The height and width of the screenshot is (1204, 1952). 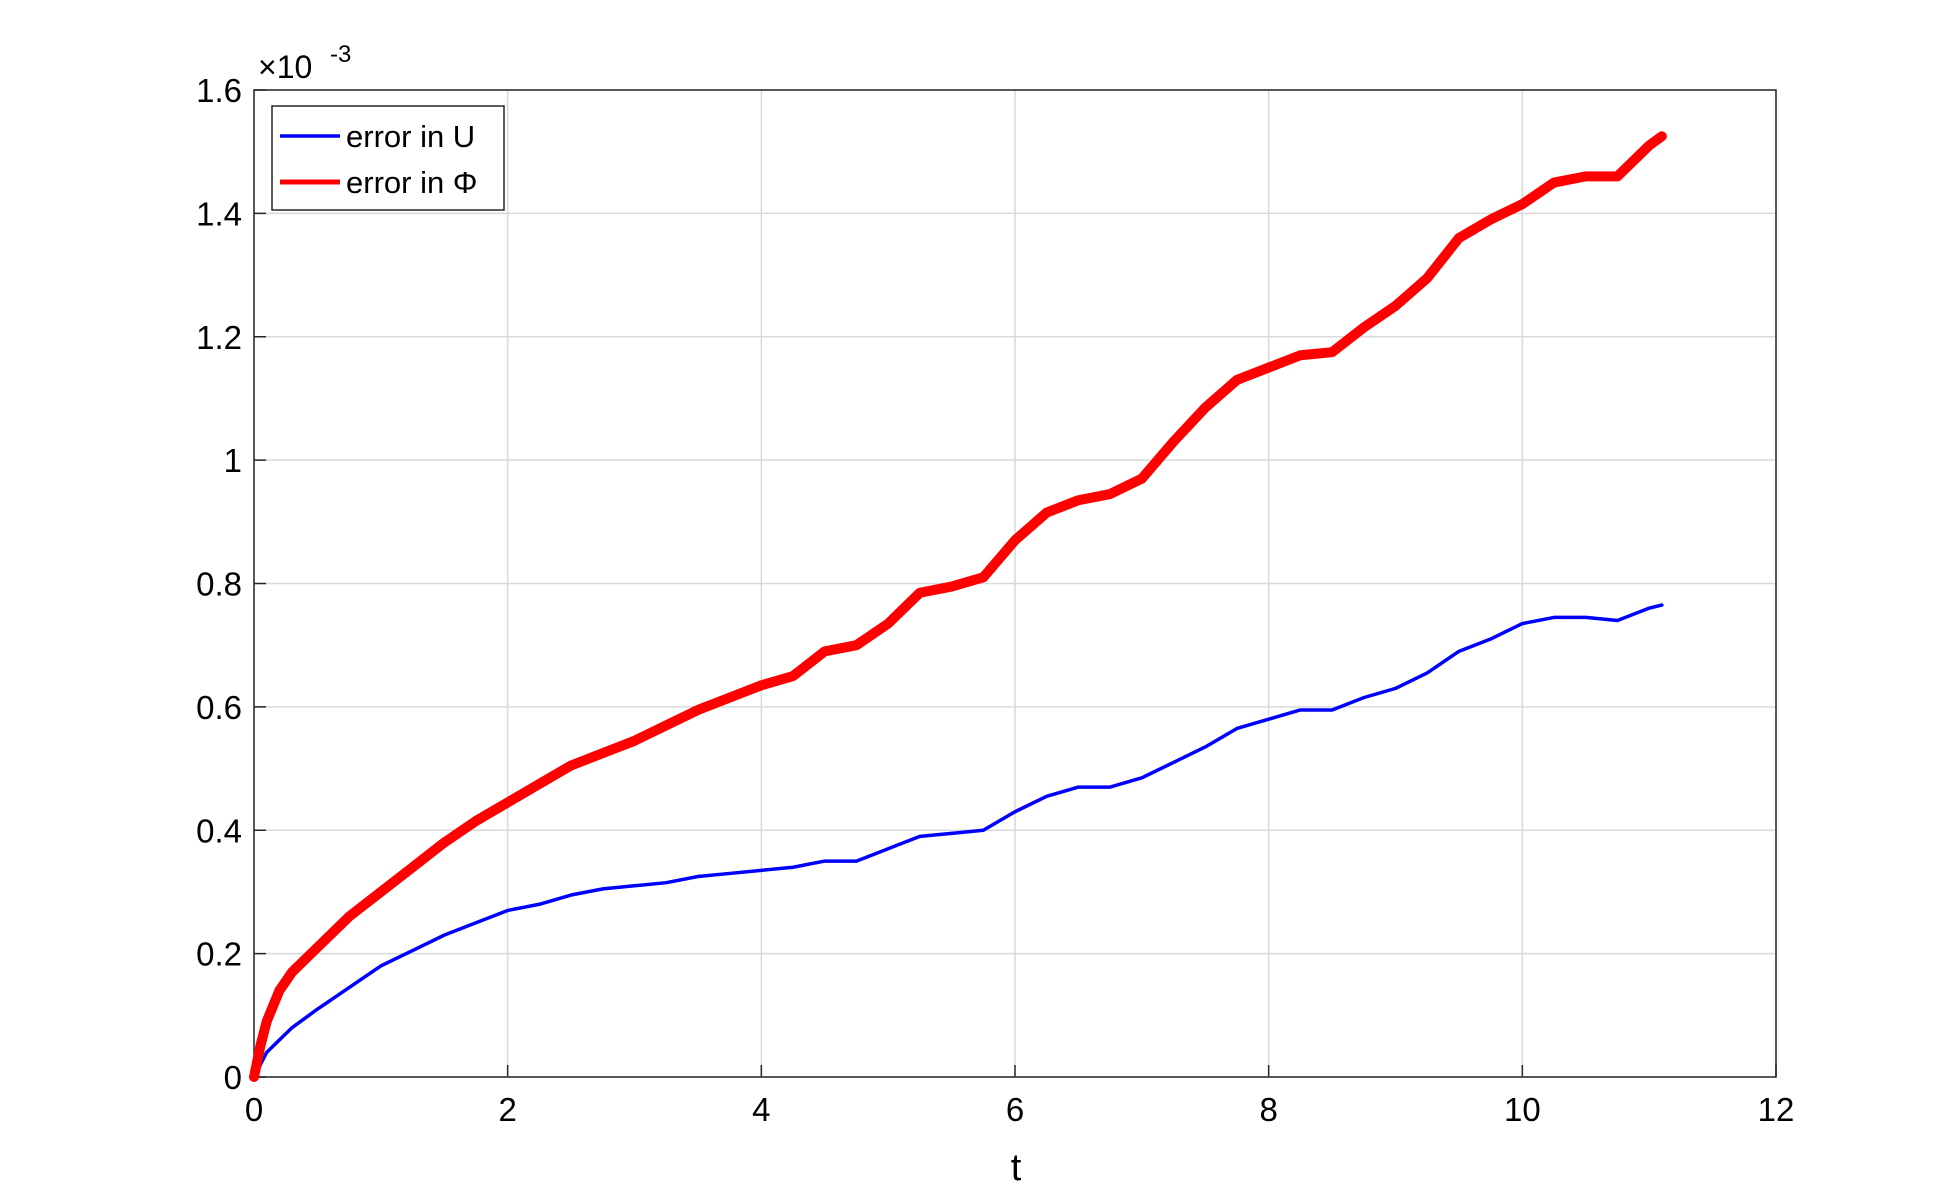 I want to click on x-tick-label: 6, so click(x=1015, y=1109).